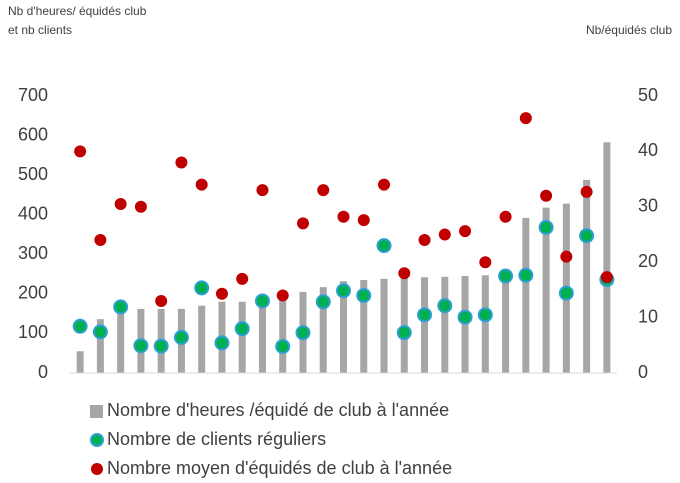 The width and height of the screenshot is (680, 483). Describe the element at coordinates (77, 20) in the screenshot. I see `y-axis-title: Nb d'heures/ équidés club et nb clients` at that location.